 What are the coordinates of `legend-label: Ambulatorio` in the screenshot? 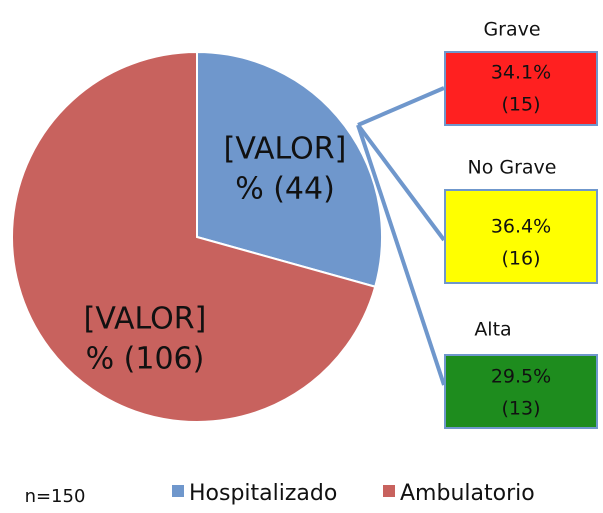 It's located at (467, 493).